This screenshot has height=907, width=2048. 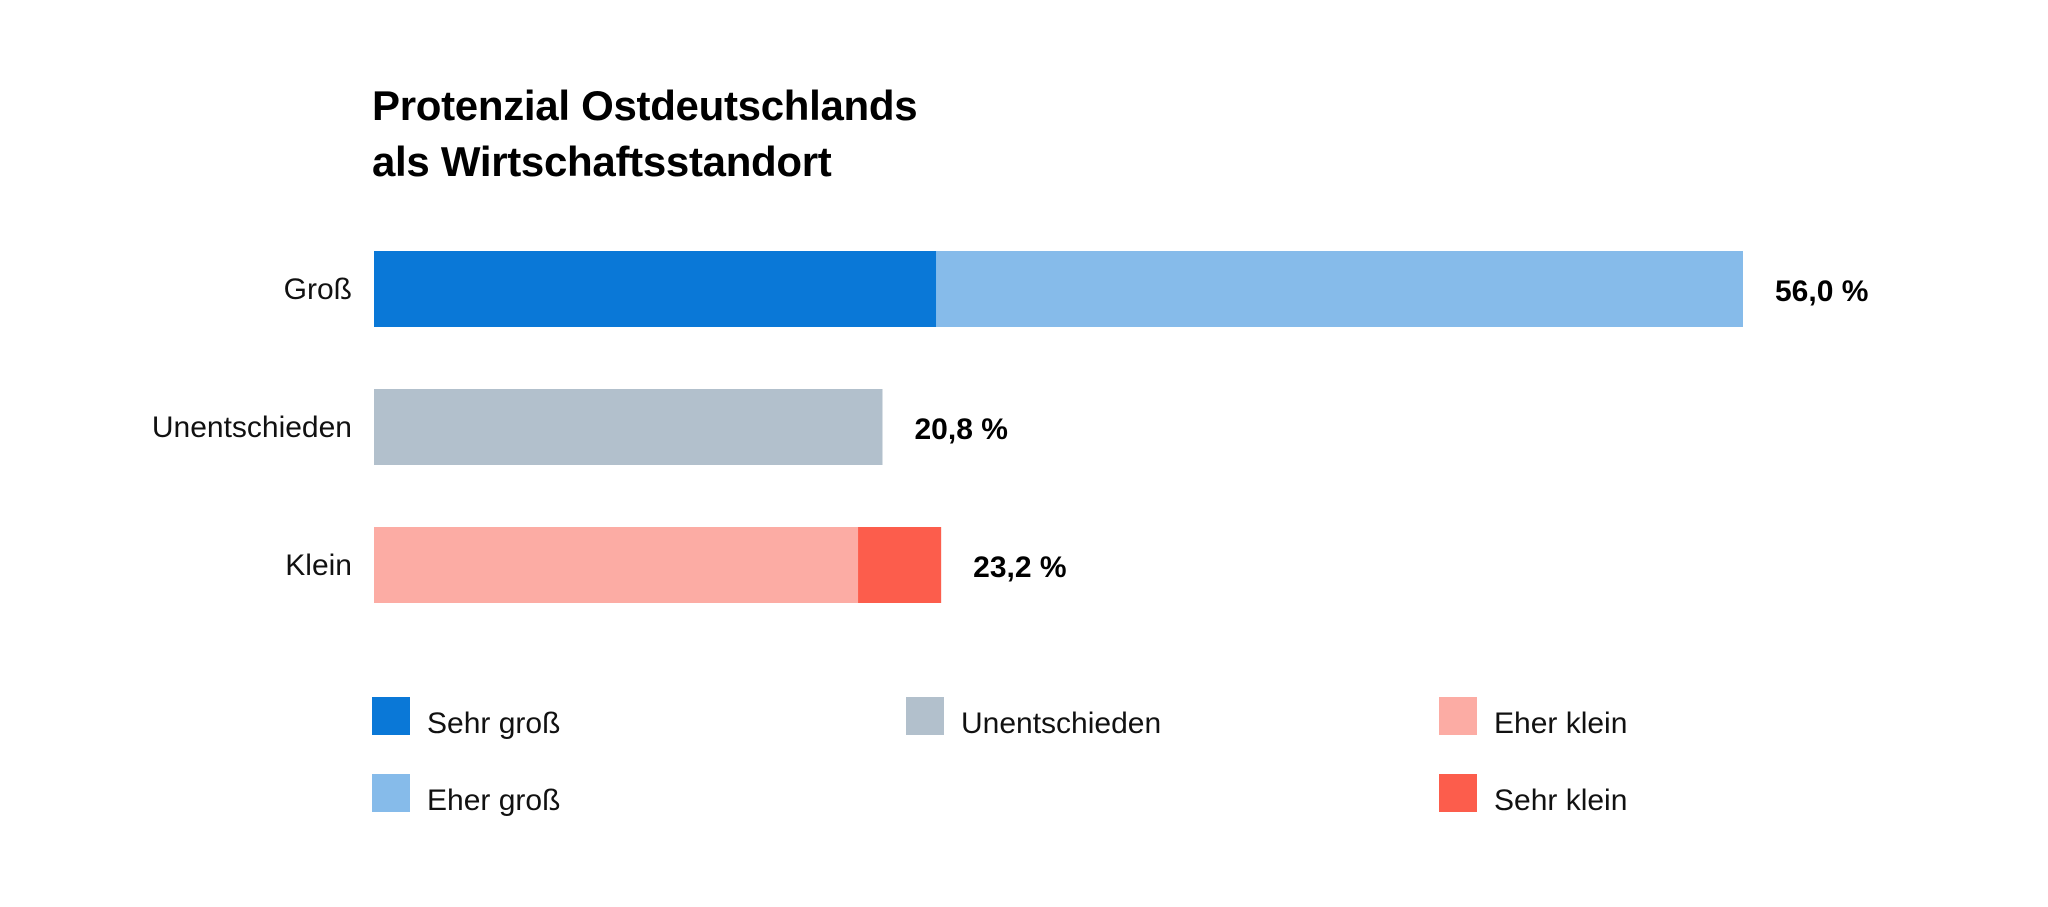 I want to click on chart-title-line-1: Protenzial Ostdeutschlands, so click(x=645, y=105).